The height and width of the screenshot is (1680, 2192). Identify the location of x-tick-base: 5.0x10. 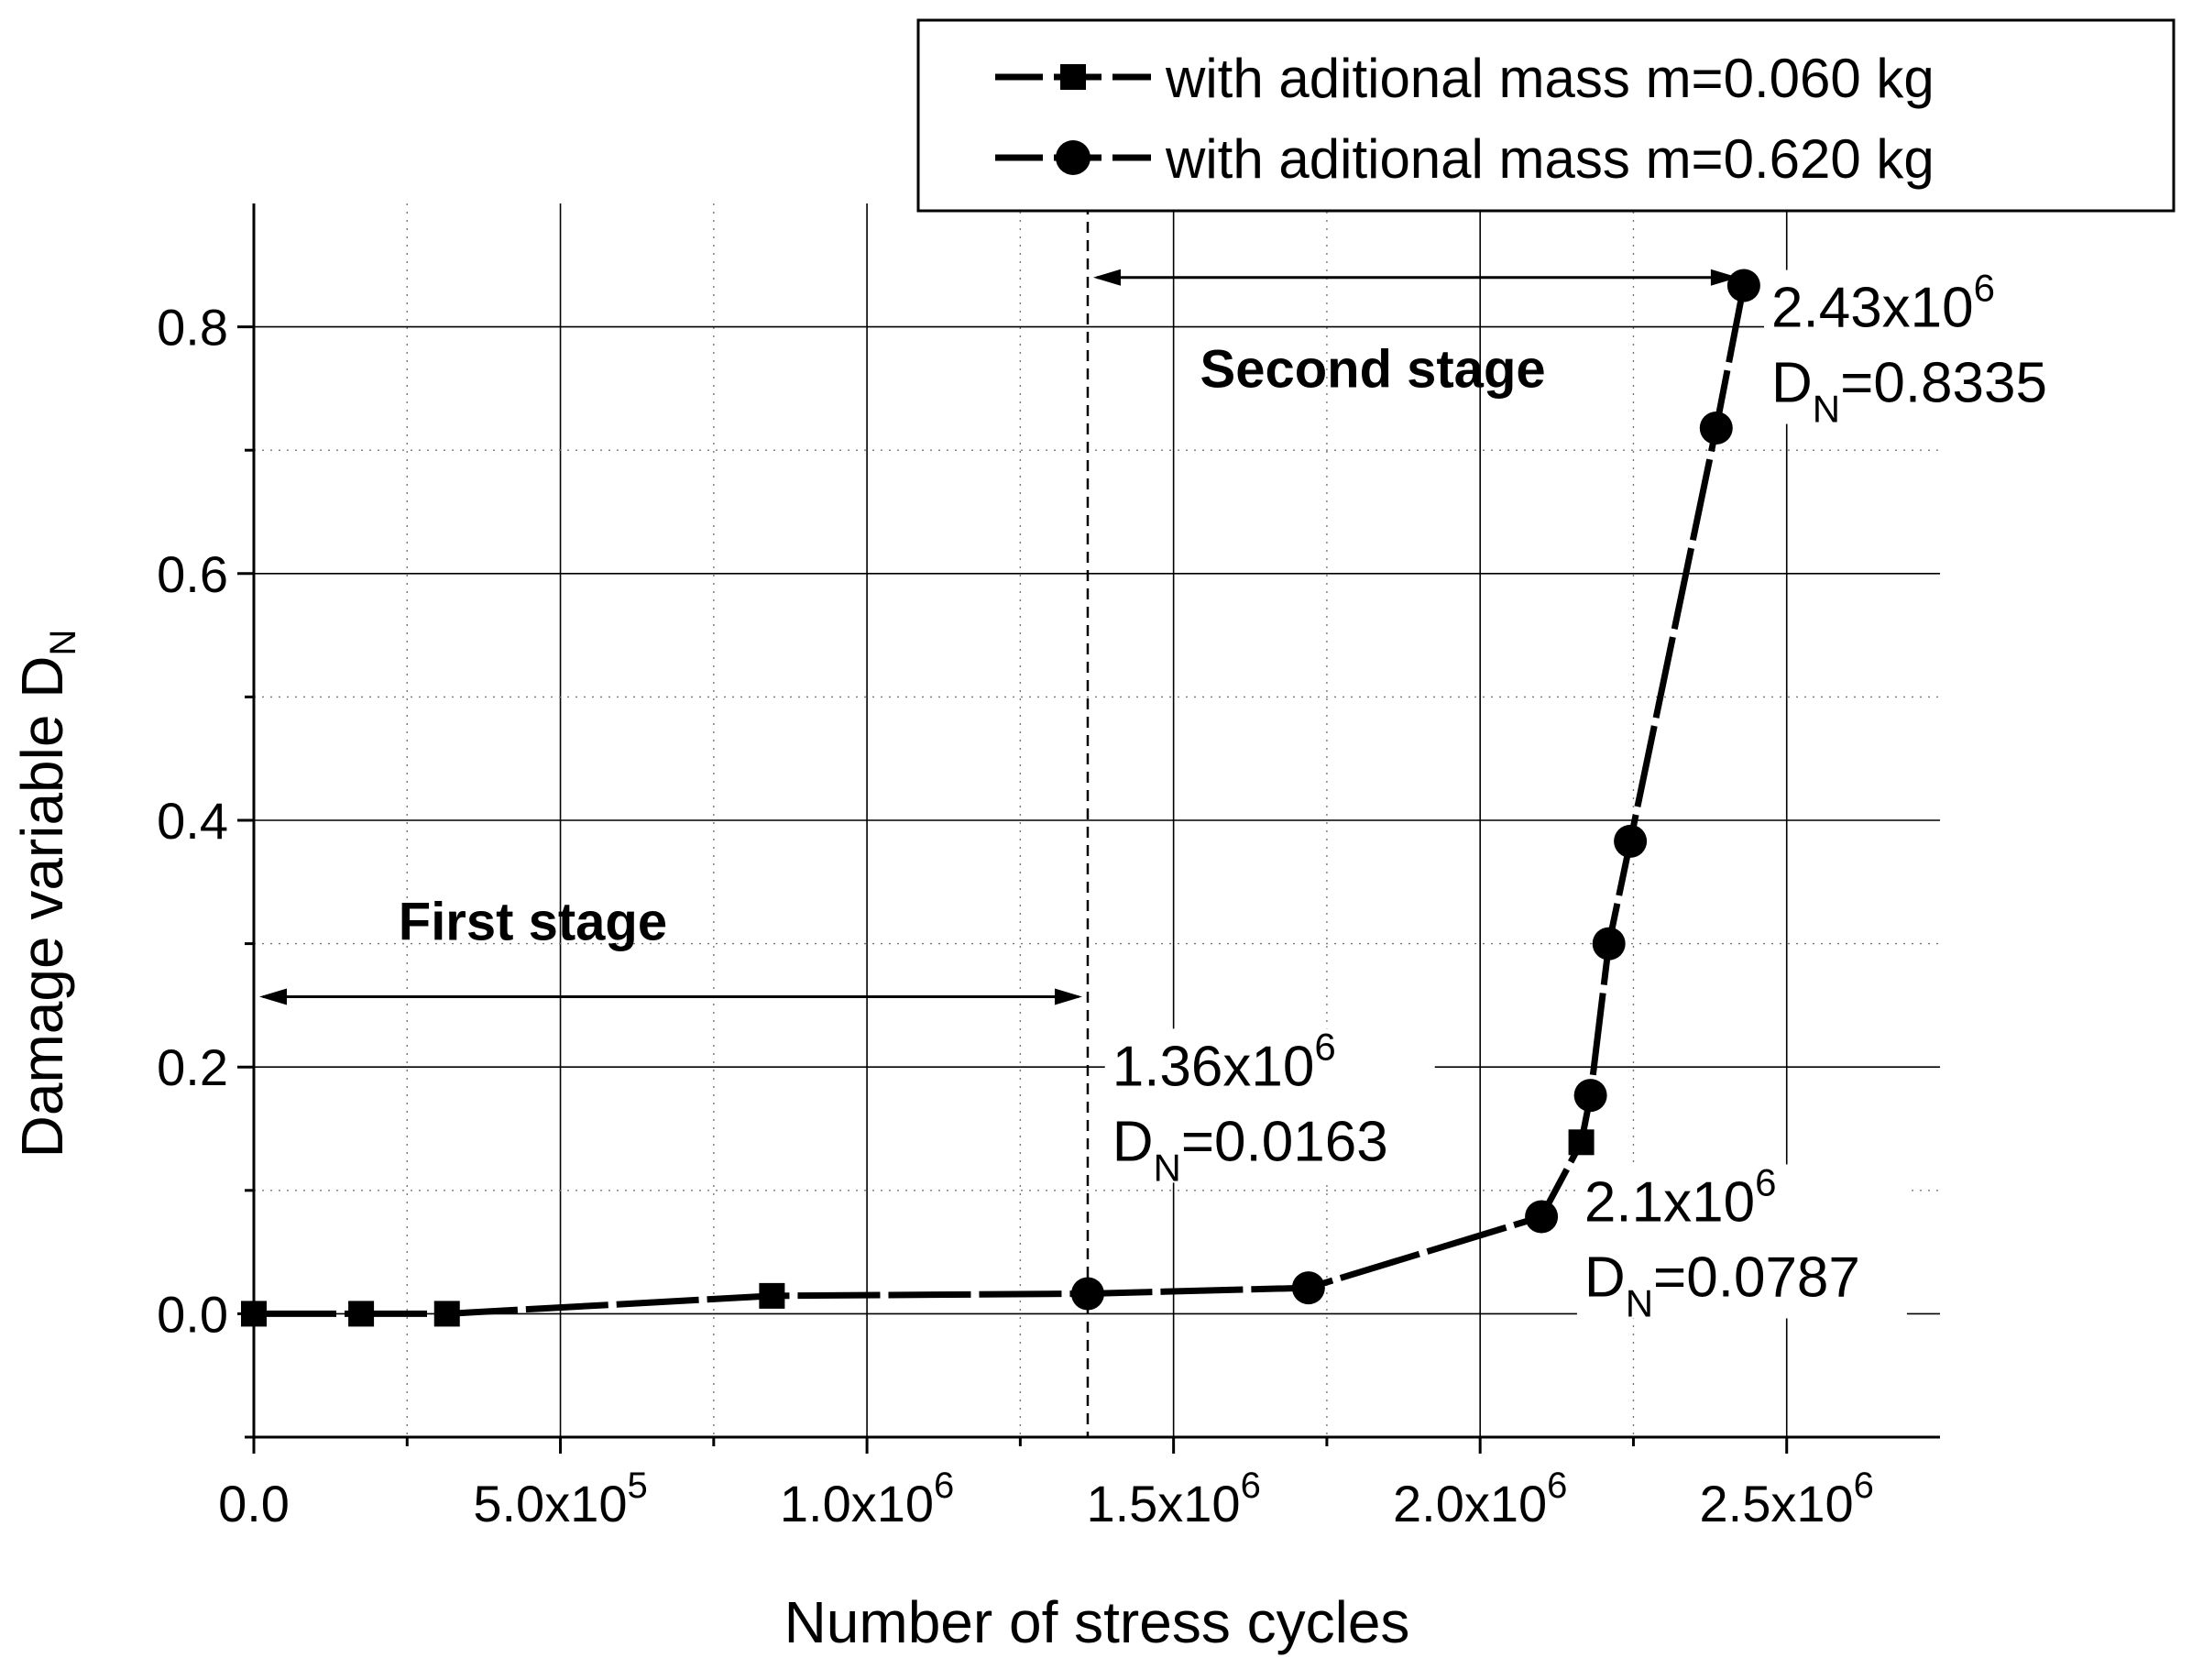
(550, 1503).